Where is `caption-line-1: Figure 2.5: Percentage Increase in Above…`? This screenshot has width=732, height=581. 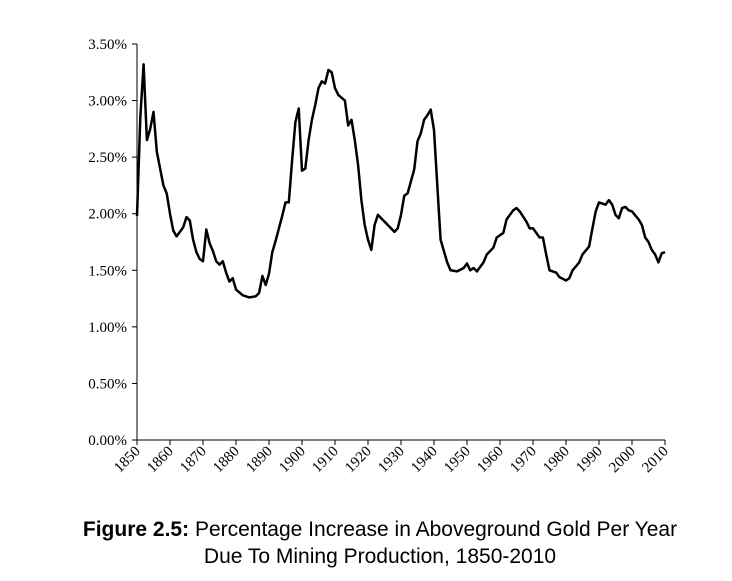 caption-line-1: Figure 2.5: Percentage Increase in Above… is located at coordinates (380, 529).